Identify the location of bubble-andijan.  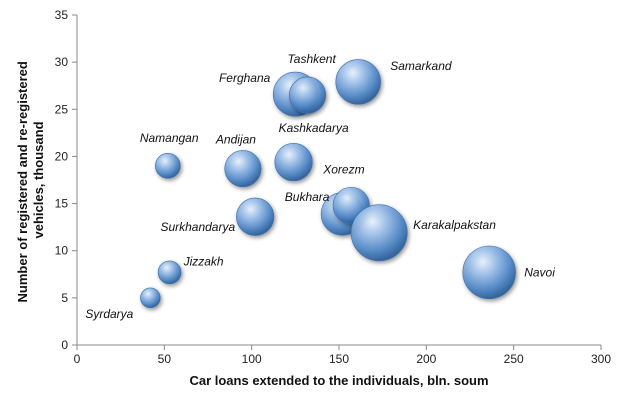
(243, 169).